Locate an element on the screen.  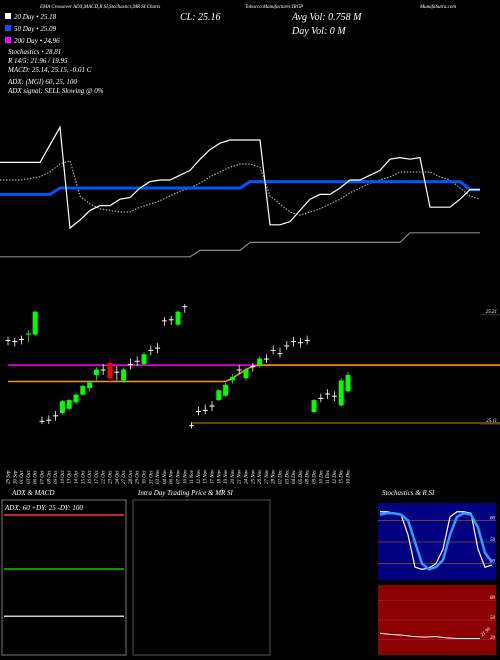
x-tick-label: 14 Oct is located at coordinates (77, 477).